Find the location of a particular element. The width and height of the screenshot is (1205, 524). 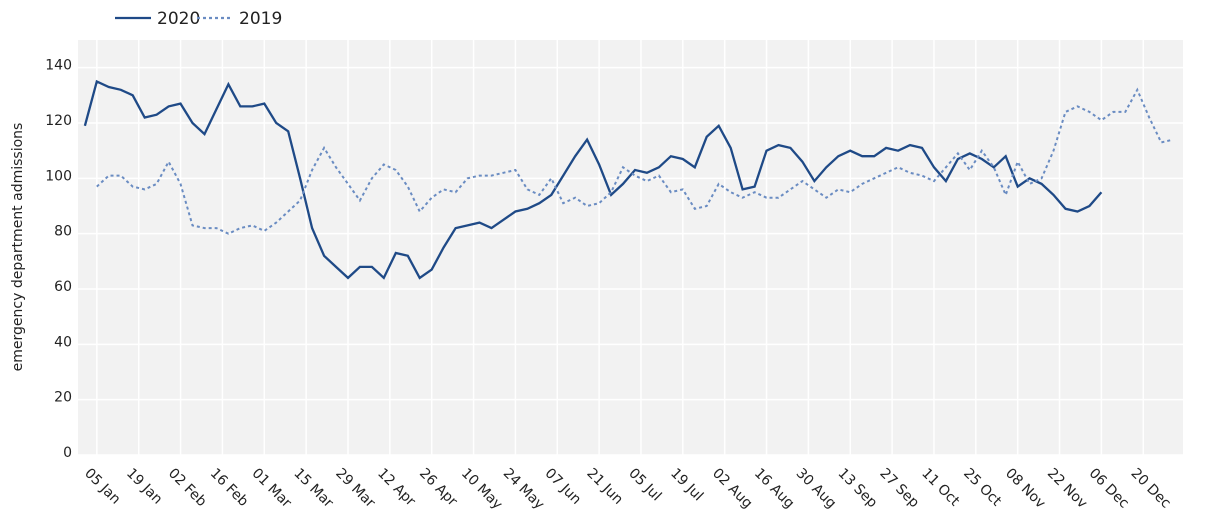

x-tick-label: 20 Dec is located at coordinates (1151, 488).